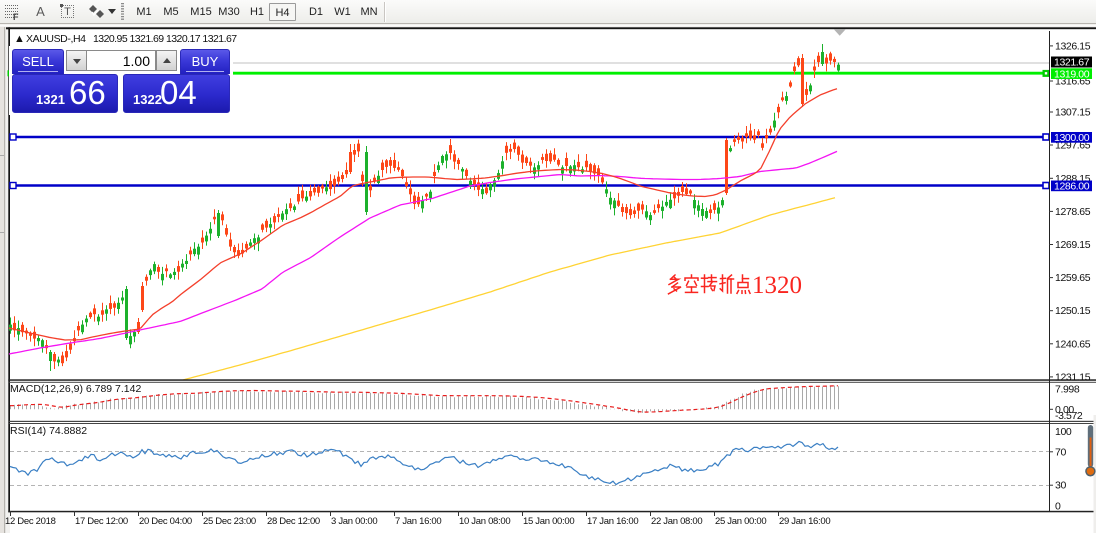  What do you see at coordinates (1072, 187) in the screenshot?
I see `svg-text: 1286.00` at bounding box center [1072, 187].